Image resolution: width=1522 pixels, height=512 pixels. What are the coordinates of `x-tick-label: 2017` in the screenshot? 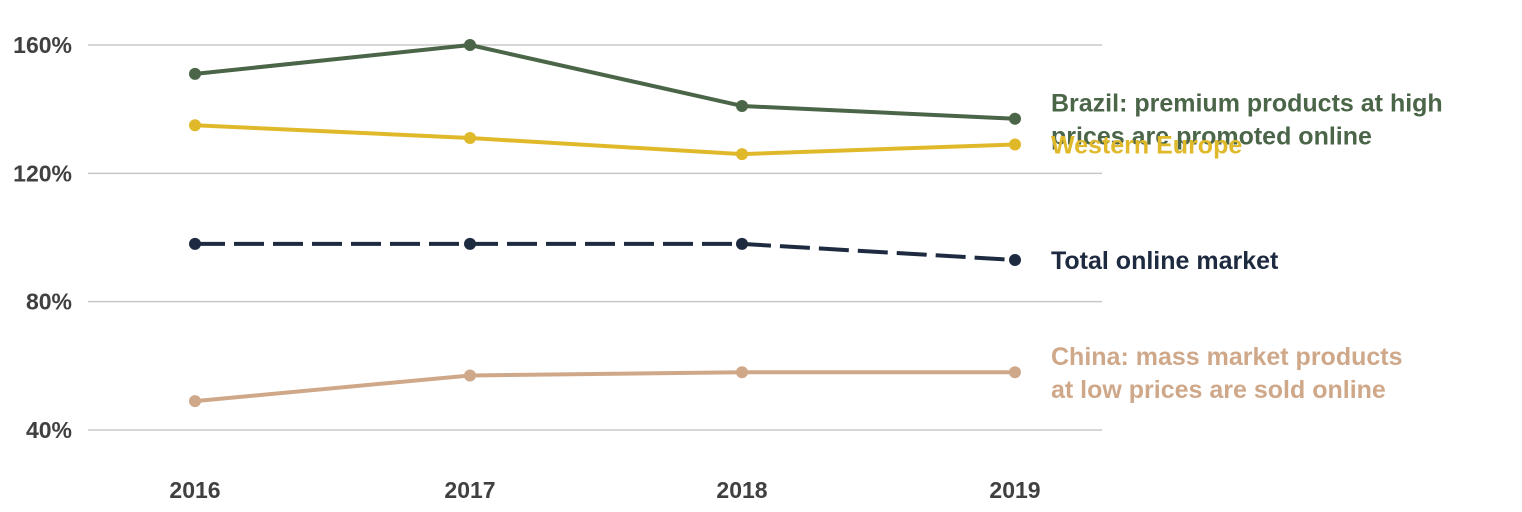 It's located at (469, 490).